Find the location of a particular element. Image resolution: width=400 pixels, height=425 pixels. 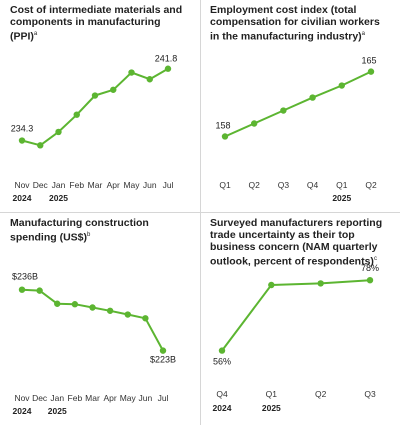

data-label: 78% is located at coordinates (370, 268).